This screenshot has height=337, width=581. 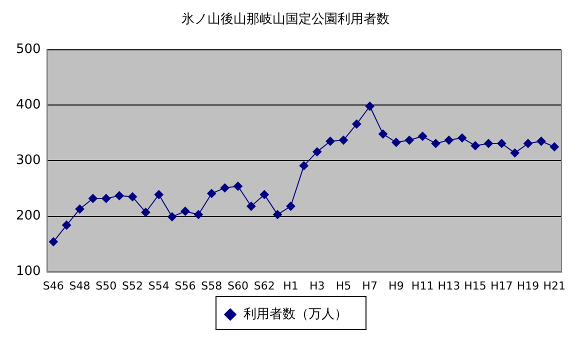 What do you see at coordinates (53, 285) in the screenshot?
I see `x-tick-label: S46` at bounding box center [53, 285].